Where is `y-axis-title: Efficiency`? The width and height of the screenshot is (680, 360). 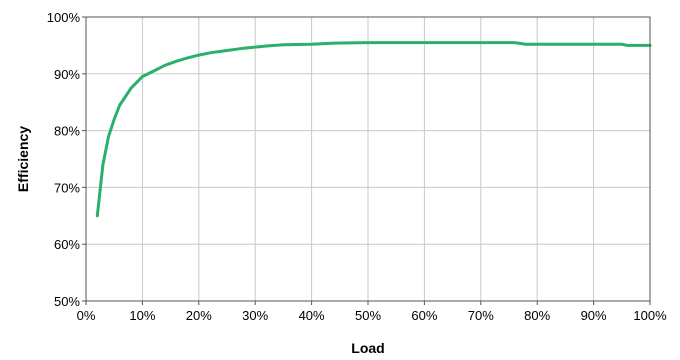
y-axis-title: Efficiency is located at coordinates (23, 159).